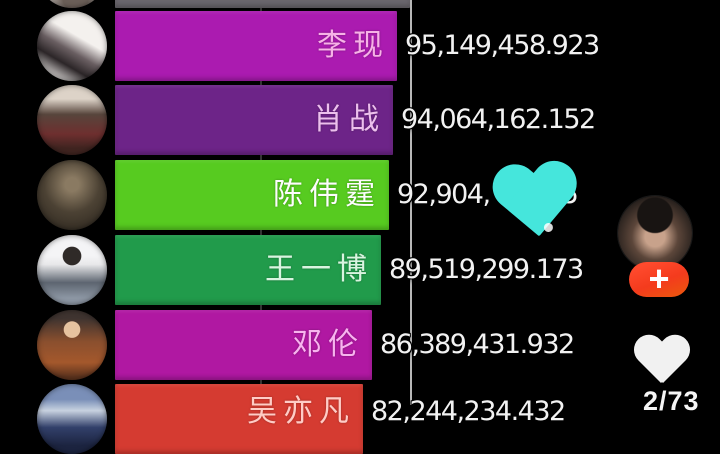 This screenshot has height=454, width=720. I want to click on rank-bar: 李现, so click(256, 46).